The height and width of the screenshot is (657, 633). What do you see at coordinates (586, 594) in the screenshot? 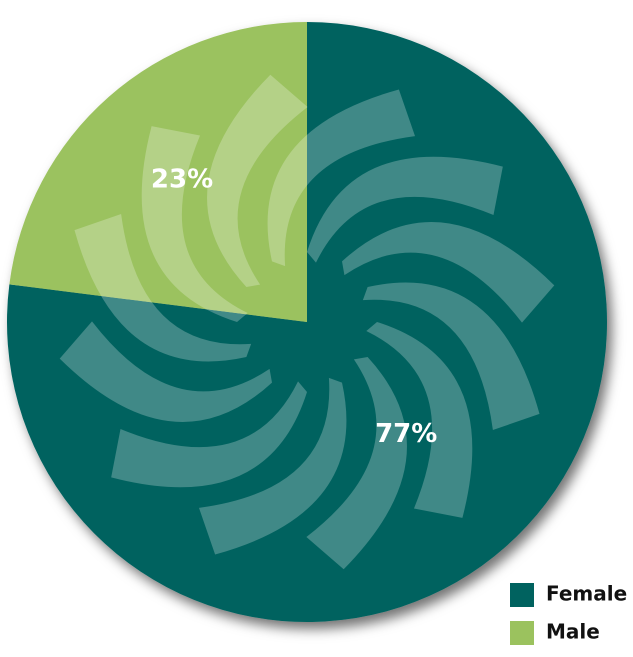
I see `legend-label: Female` at bounding box center [586, 594].